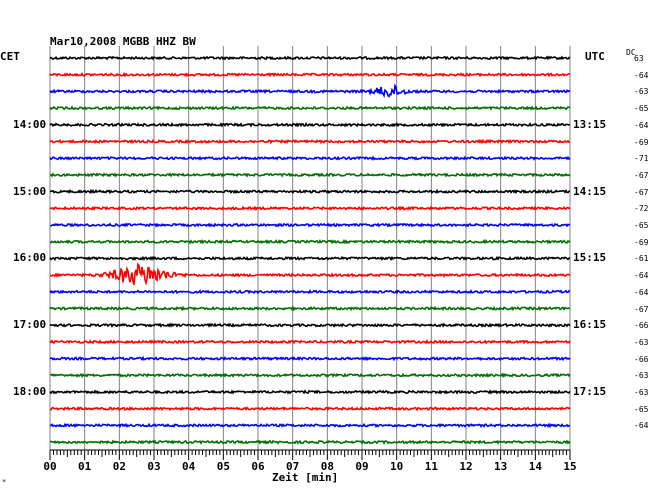 The image size is (650, 494). Describe the element at coordinates (119, 466) in the screenshot. I see `x-tick-label-02: 02` at that location.